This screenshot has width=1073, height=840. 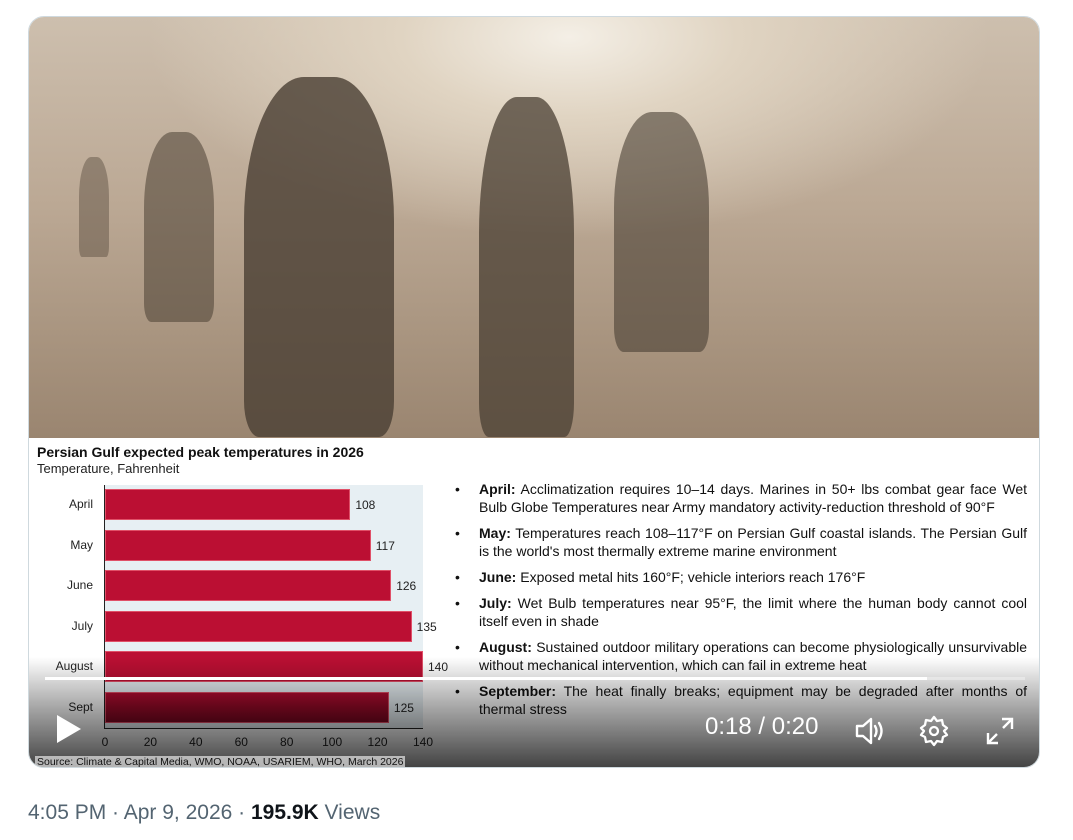 What do you see at coordinates (385, 545) in the screenshot?
I see `bar-value-label: 117` at bounding box center [385, 545].